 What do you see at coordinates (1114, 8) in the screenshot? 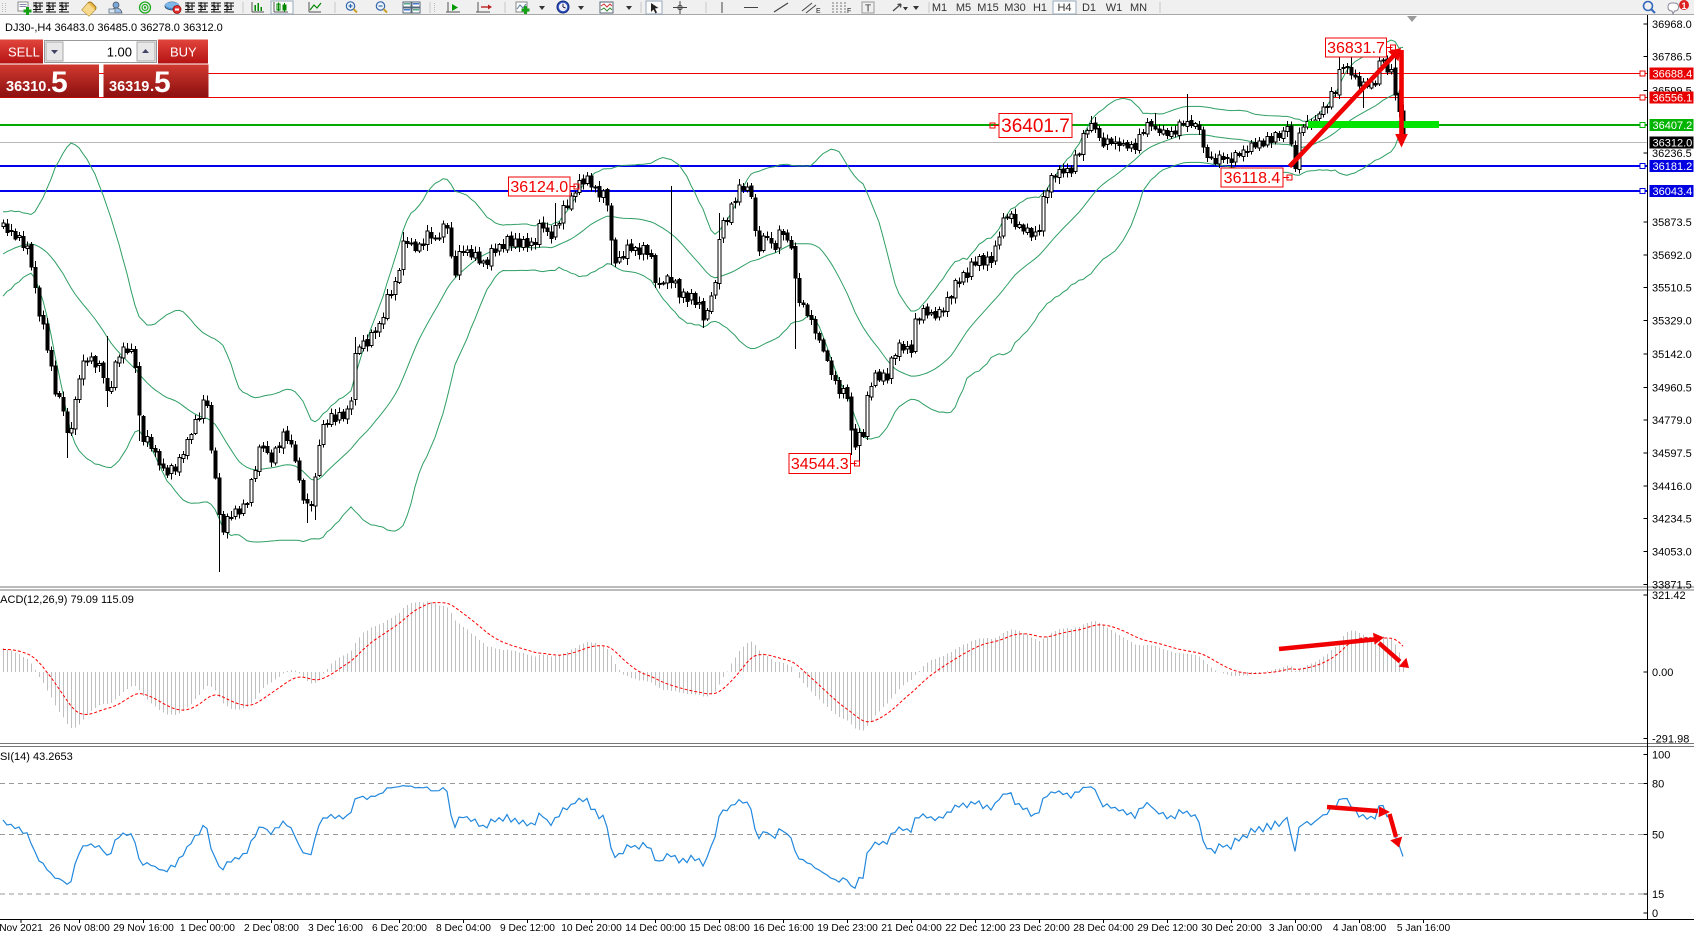
I see `svg-text: W1` at bounding box center [1114, 8].